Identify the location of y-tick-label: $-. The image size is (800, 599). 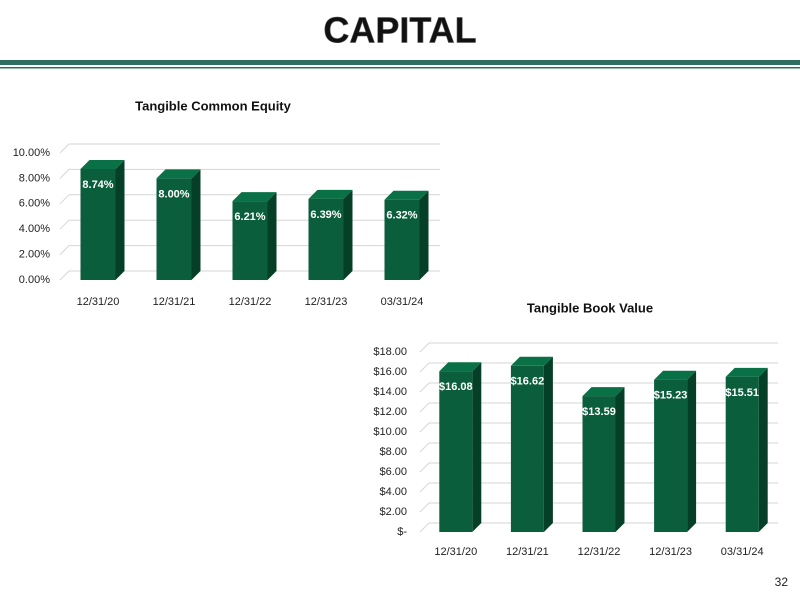
(402, 532).